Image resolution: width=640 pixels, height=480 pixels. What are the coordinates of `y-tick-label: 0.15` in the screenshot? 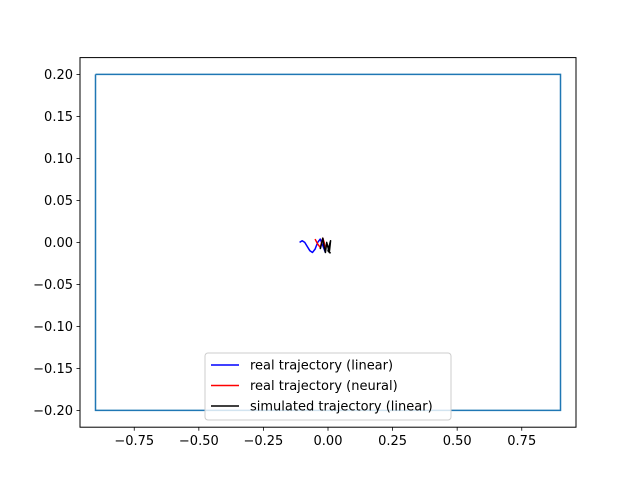 It's located at (58, 117).